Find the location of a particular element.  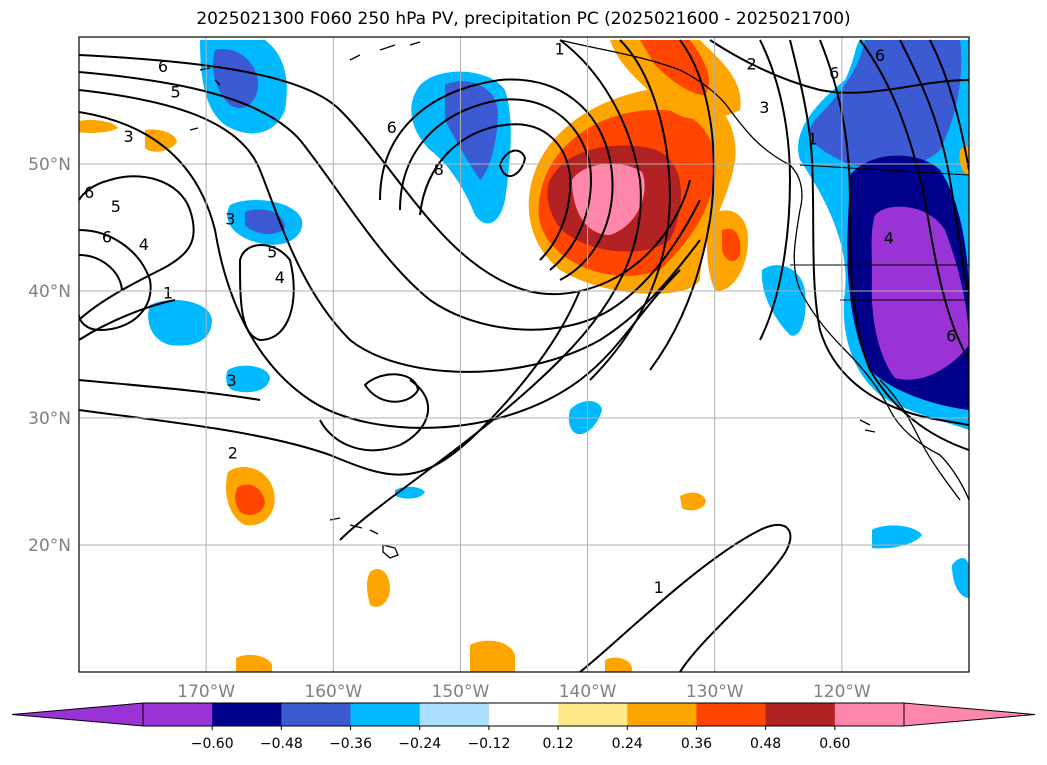

lat-tick-label: 30°N is located at coordinates (49, 419).